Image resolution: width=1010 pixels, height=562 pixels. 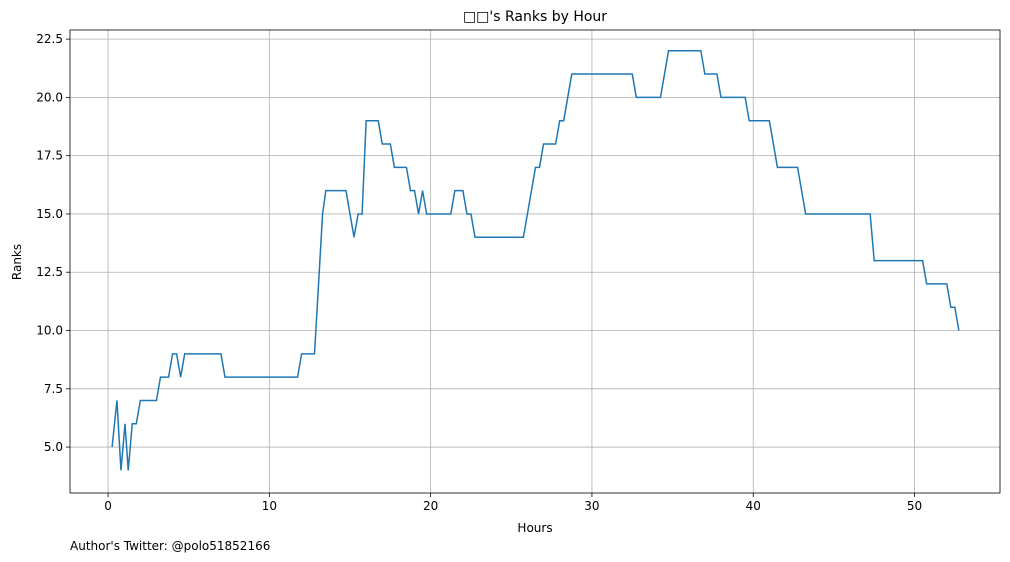 What do you see at coordinates (53, 447) in the screenshot?
I see `y-tick-label: 5.0` at bounding box center [53, 447].